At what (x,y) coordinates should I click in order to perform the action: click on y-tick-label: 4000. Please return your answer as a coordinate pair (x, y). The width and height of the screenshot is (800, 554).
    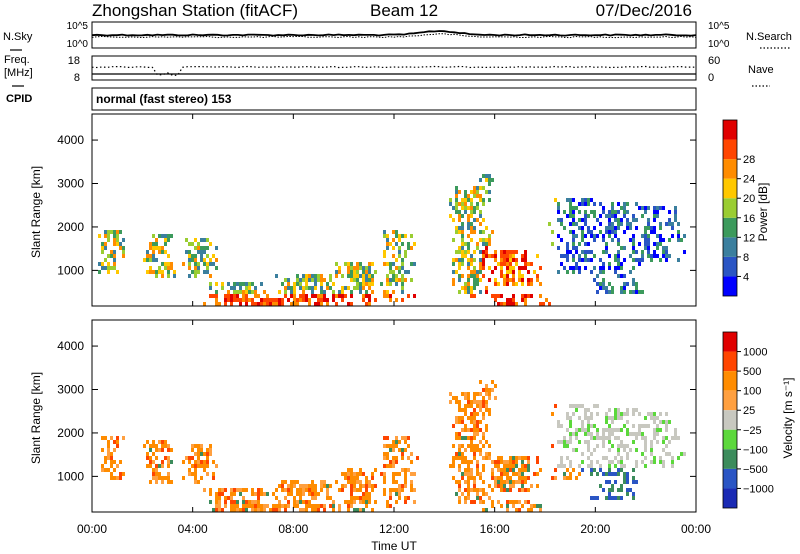
    Looking at the image, I should click on (70, 346).